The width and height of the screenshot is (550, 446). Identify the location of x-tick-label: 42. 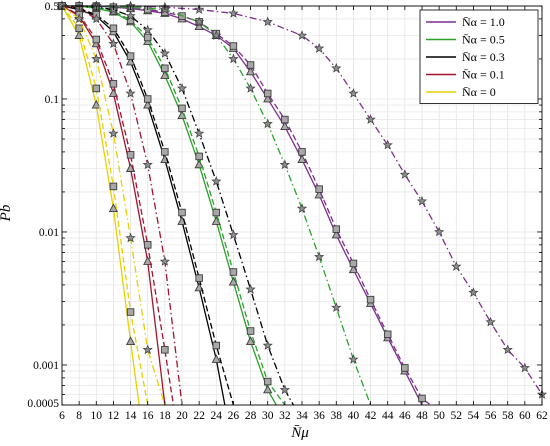
(371, 416).